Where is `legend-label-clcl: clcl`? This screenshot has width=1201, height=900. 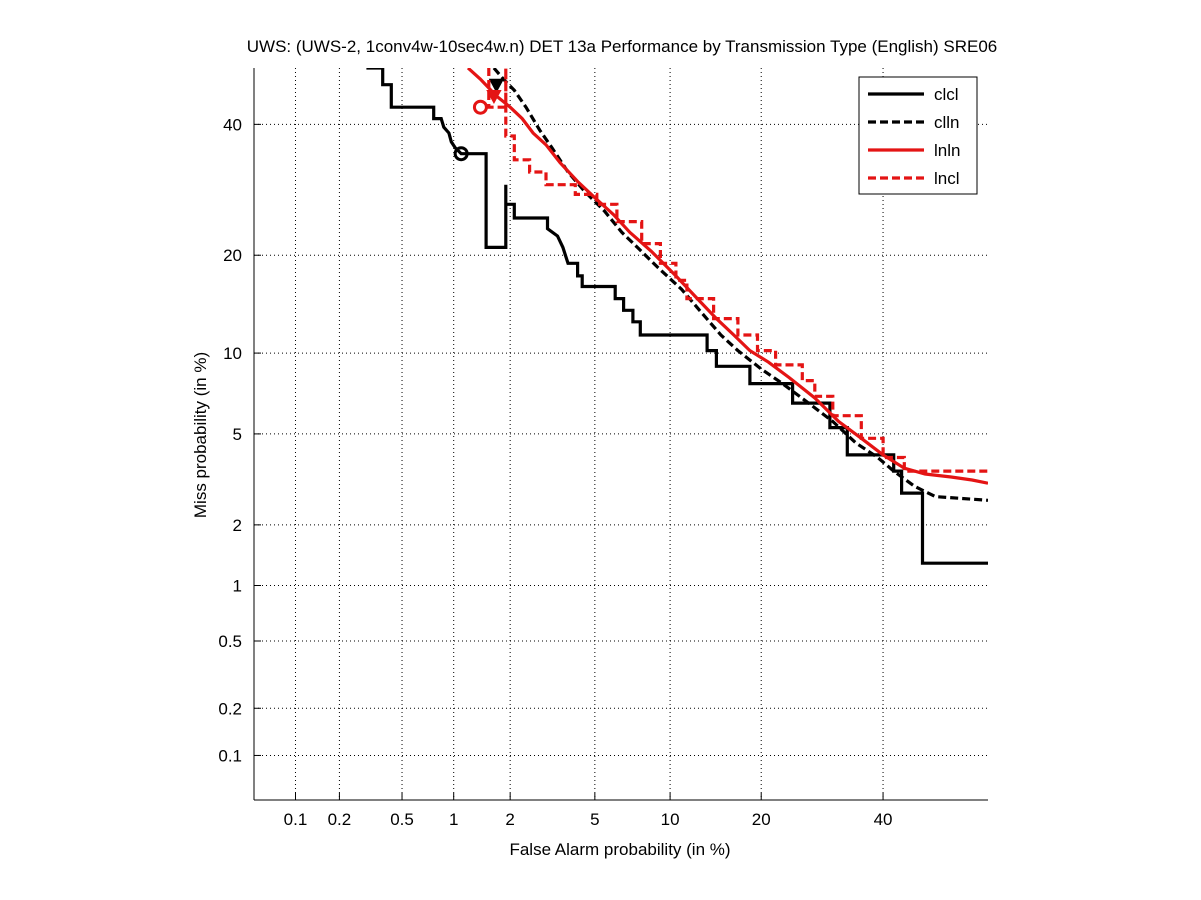 legend-label-clcl: clcl is located at coordinates (946, 94).